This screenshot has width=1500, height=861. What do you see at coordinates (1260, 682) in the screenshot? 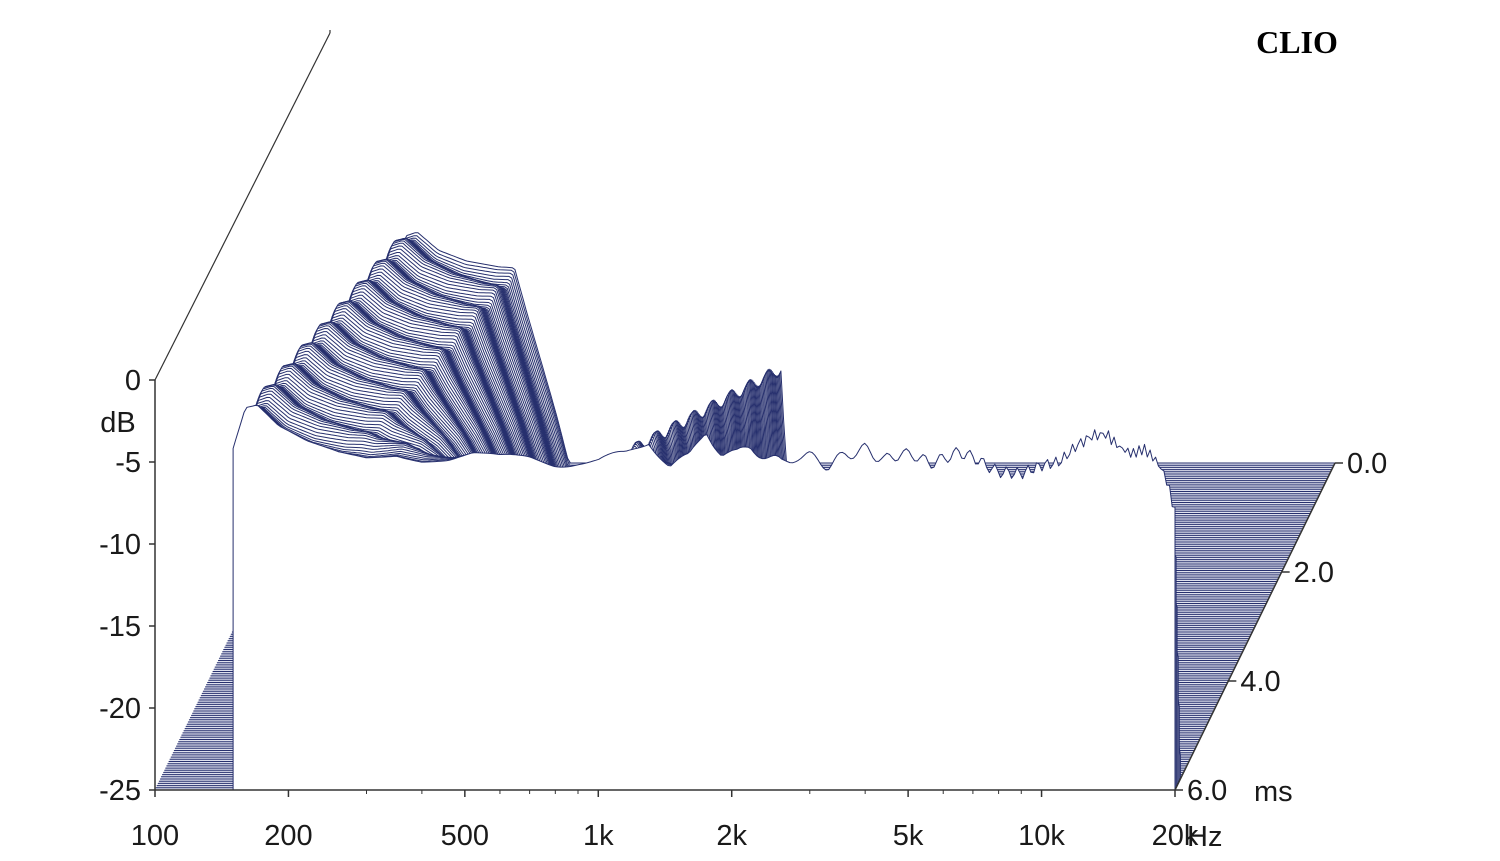
I see `time-tick-label: 4.0` at bounding box center [1260, 682].